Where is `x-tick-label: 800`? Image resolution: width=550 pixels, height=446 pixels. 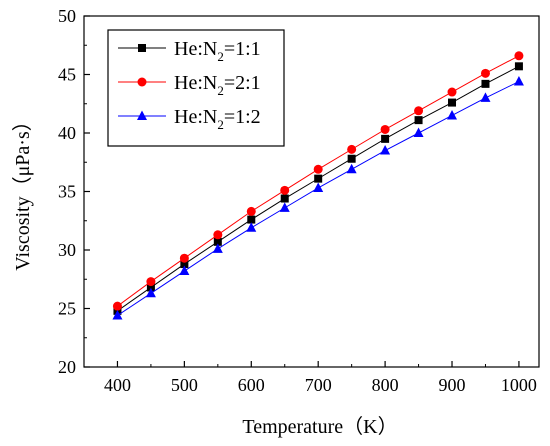
x-tick-label: 800 is located at coordinates (385, 385).